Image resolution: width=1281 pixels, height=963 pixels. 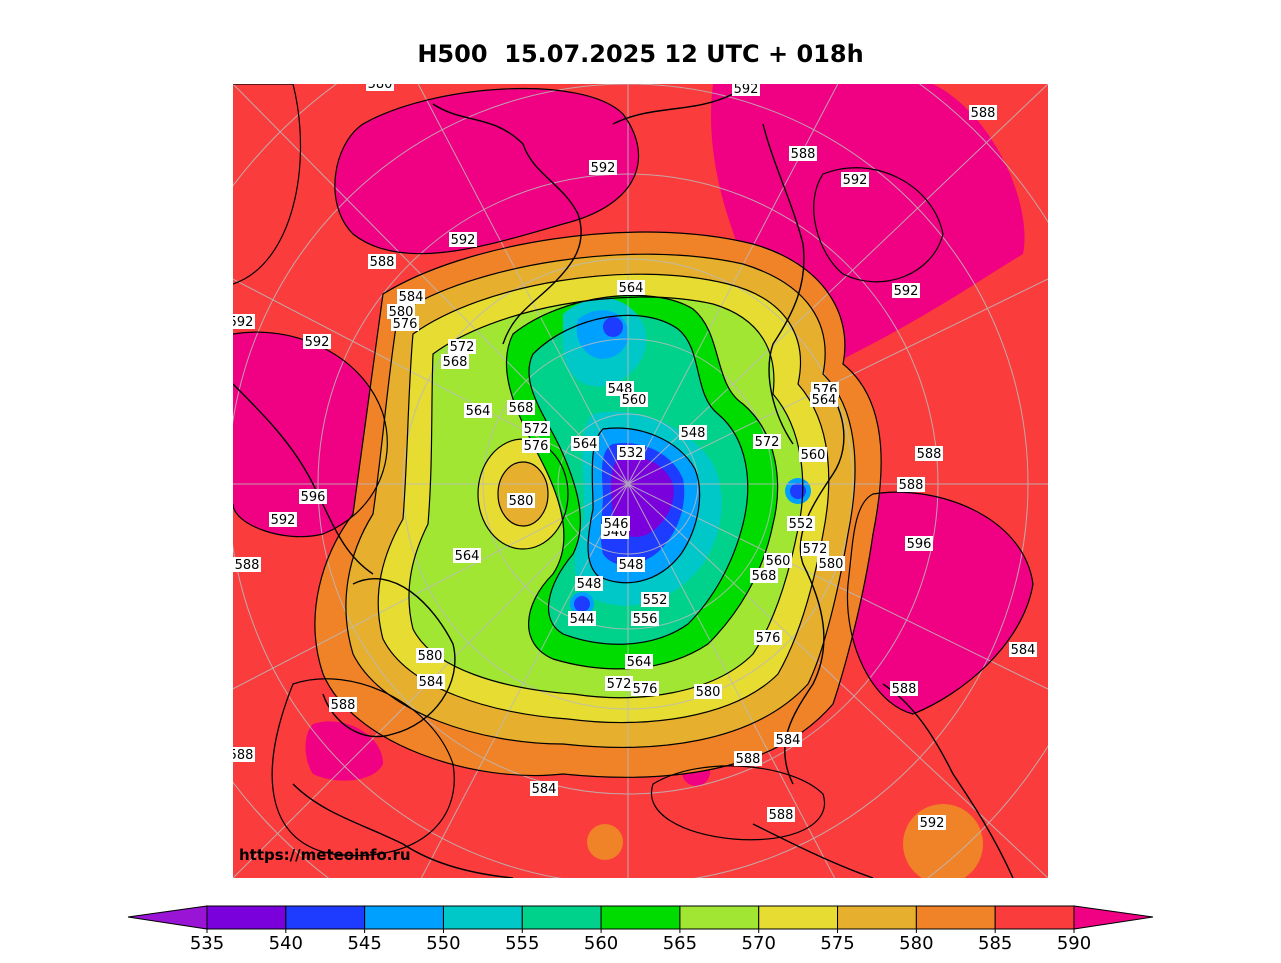 I want to click on contour-label: 532, so click(x=631, y=453).